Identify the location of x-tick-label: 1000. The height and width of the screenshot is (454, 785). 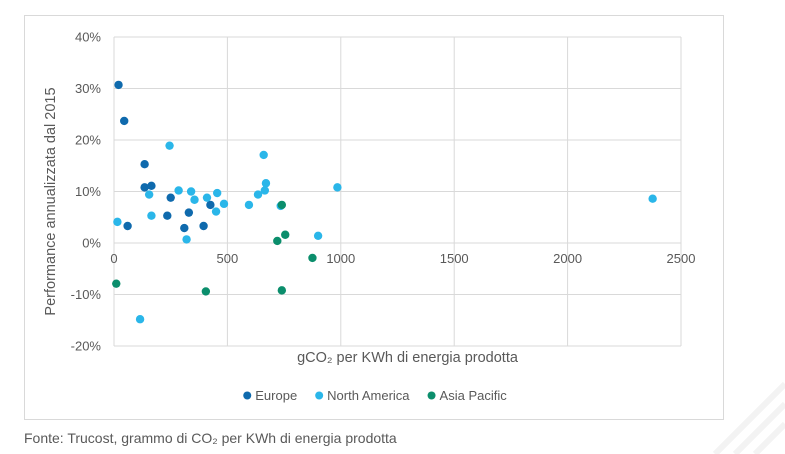
(340, 258).